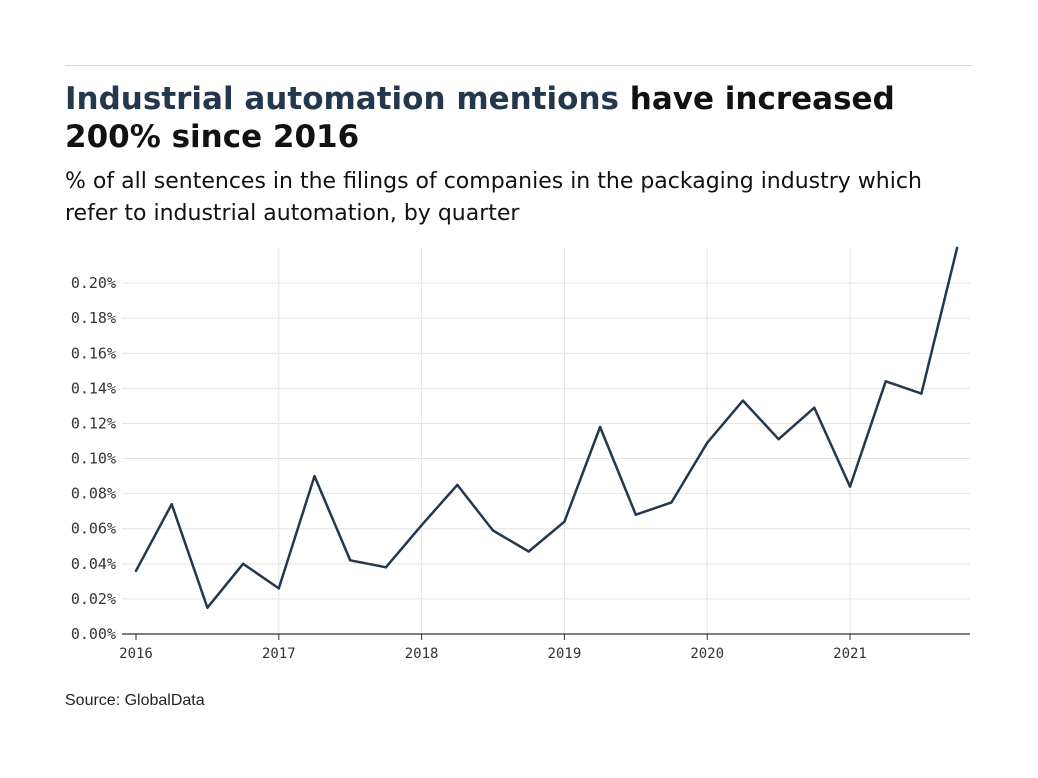 The width and height of the screenshot is (1038, 778). Describe the element at coordinates (93, 529) in the screenshot. I see `y-tick-label: 0.06%` at that location.